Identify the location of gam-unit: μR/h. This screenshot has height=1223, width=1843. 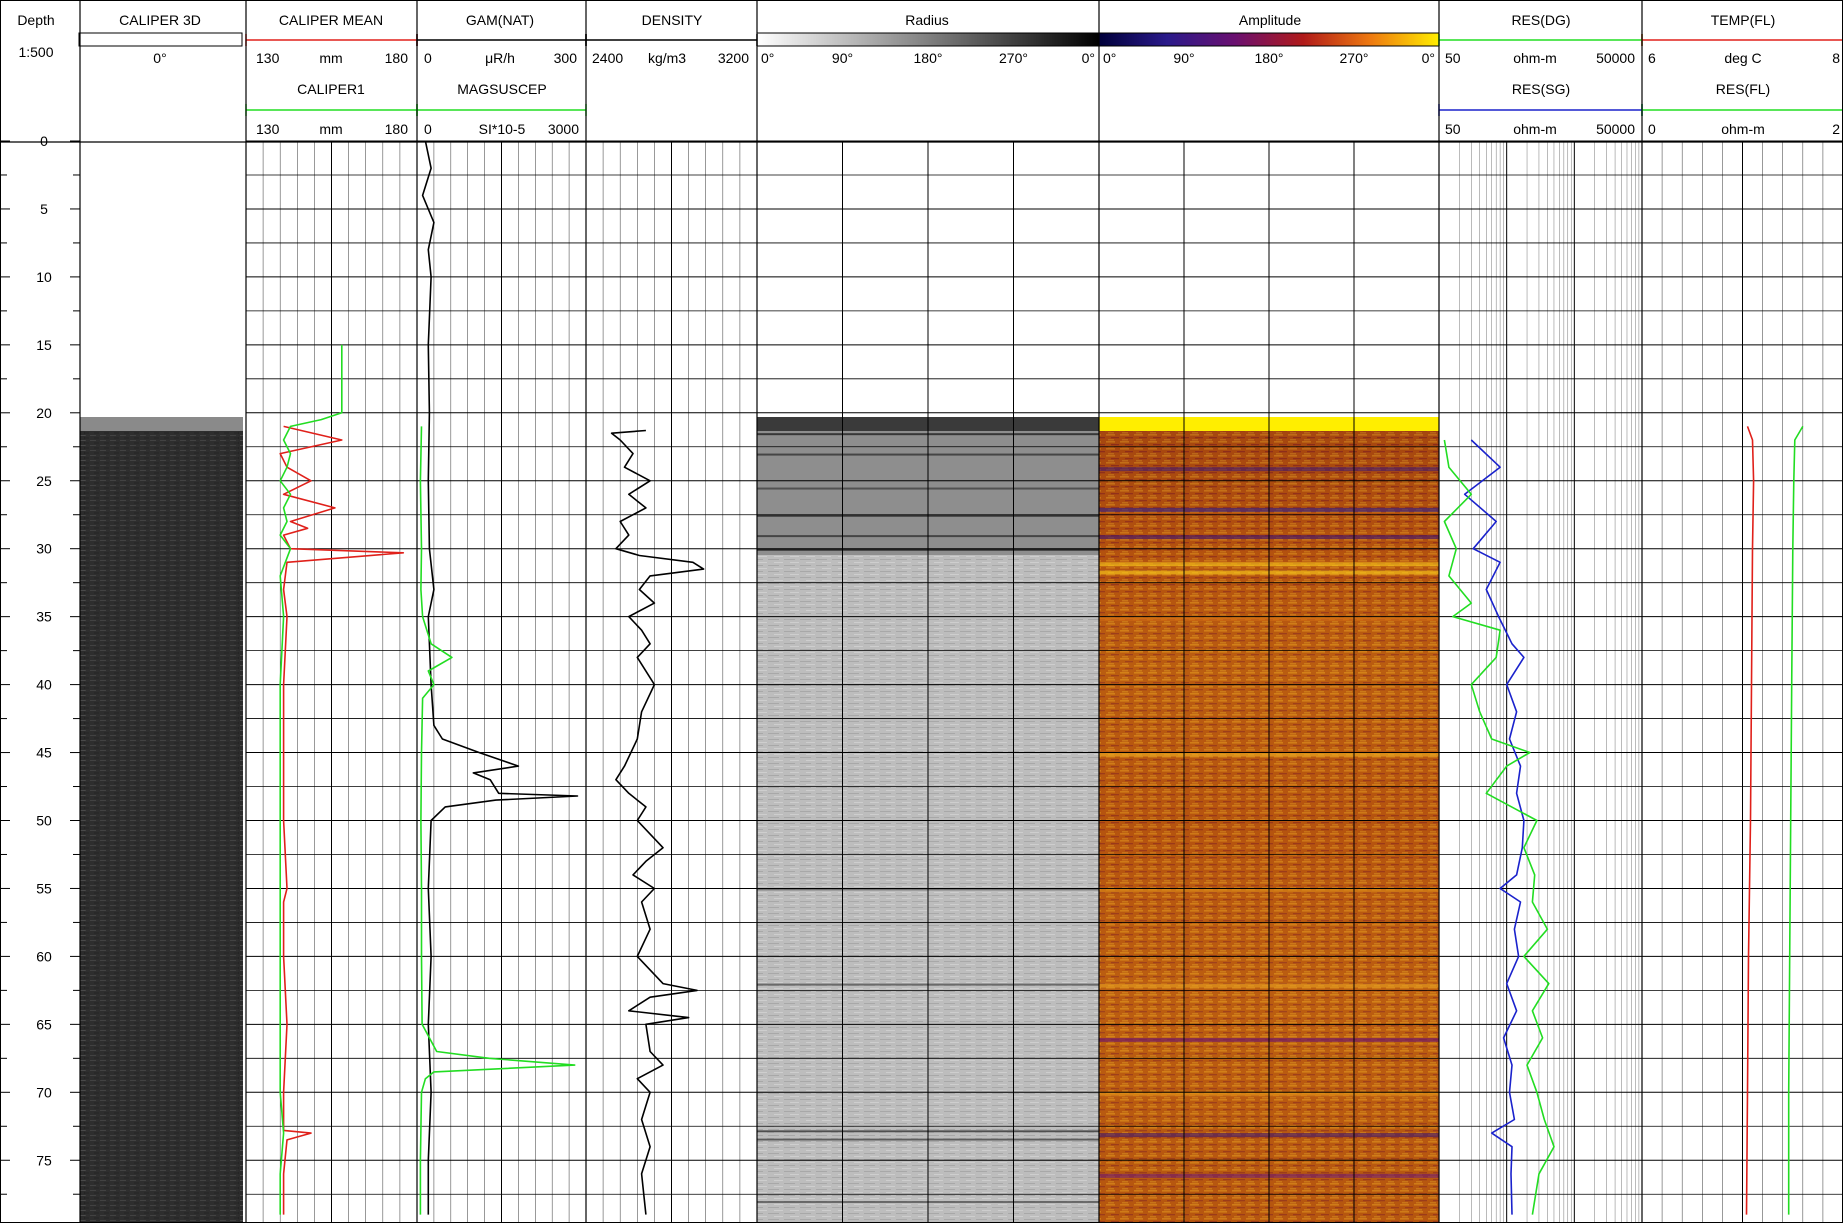
(500, 58).